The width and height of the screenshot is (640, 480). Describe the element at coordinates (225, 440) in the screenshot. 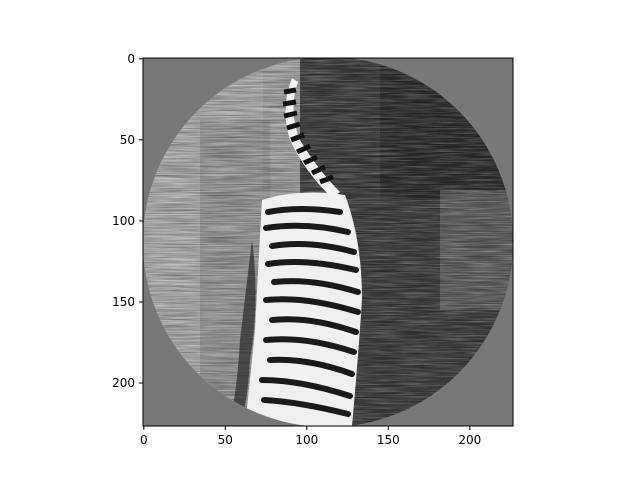

I see `x-tick-label: 50` at that location.